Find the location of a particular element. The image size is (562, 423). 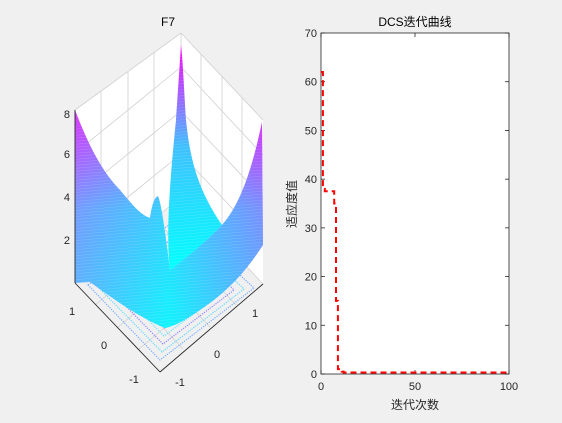

z-tick-label: 2 is located at coordinates (67, 241).